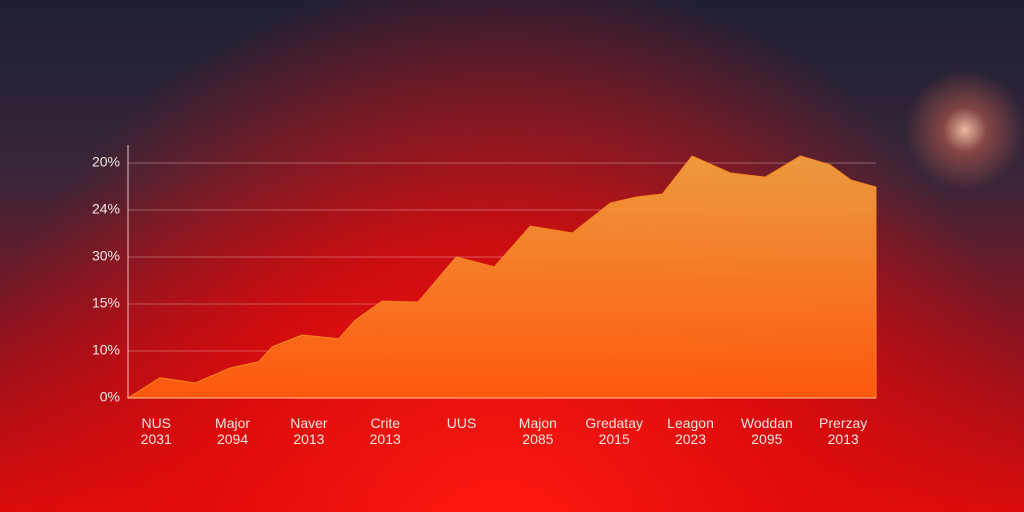 The width and height of the screenshot is (1024, 512). Describe the element at coordinates (110, 397) in the screenshot. I see `y-tick-label: 0%` at that location.